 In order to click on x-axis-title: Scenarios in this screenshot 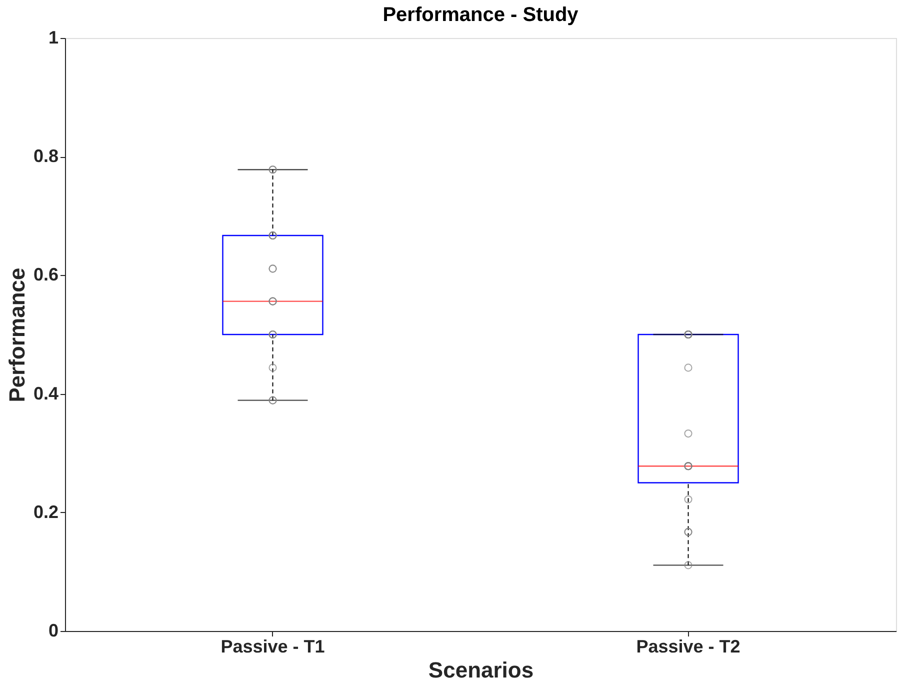, I will do `click(481, 670)`.